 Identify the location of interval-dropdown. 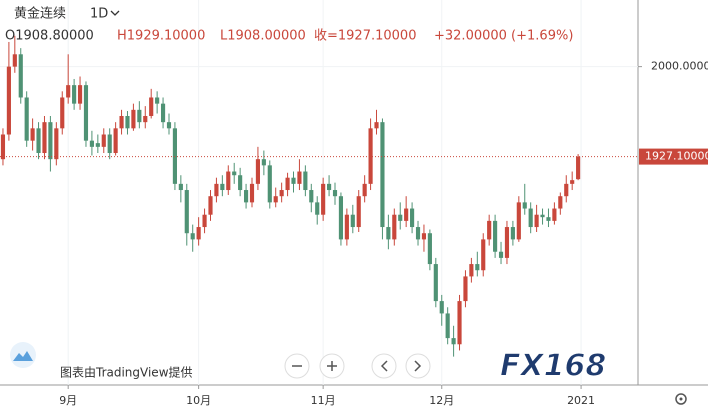
(115, 13).